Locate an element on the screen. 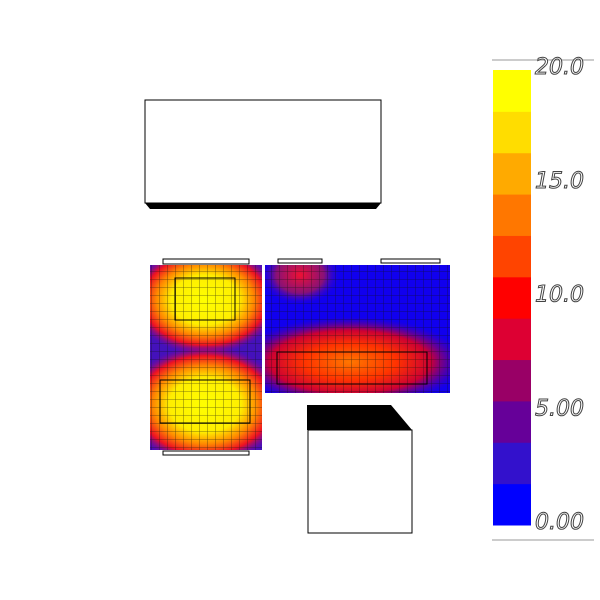 Image resolution: width=600 pixels, height=600 pixels. legend-label: 10.0 is located at coordinates (559, 295).